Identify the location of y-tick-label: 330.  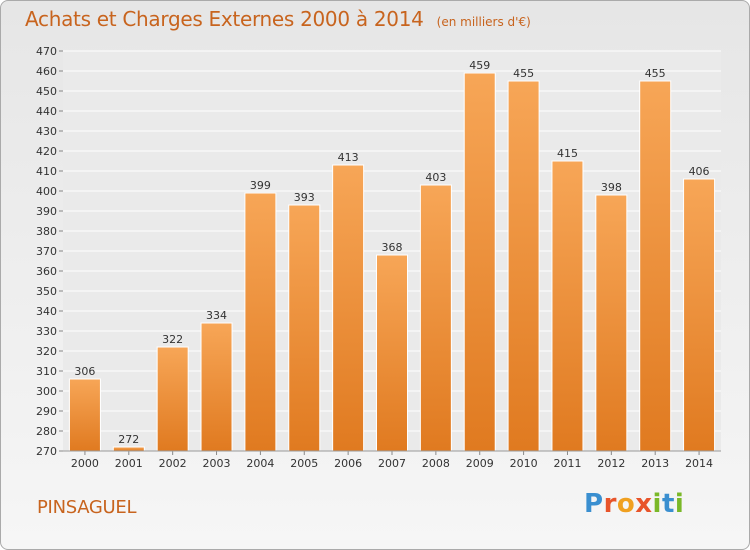
(46, 331).